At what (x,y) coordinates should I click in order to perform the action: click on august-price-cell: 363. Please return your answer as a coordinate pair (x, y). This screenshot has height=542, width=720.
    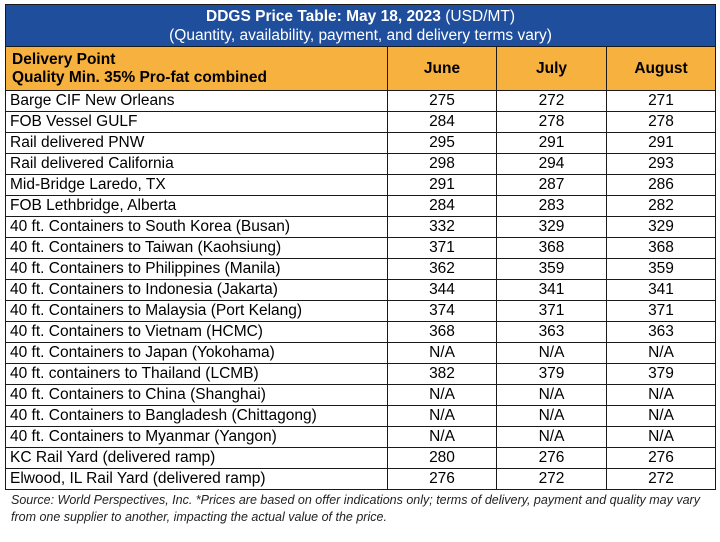
    Looking at the image, I should click on (661, 332).